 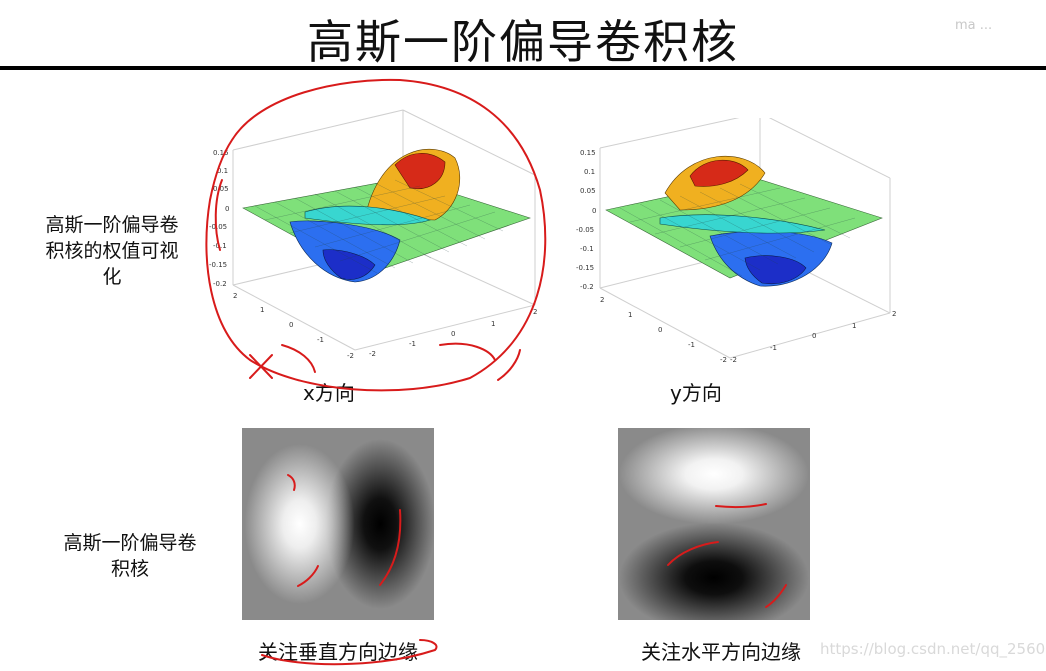 What do you see at coordinates (385, 326) in the screenshot?
I see `plot-x-xy-ticks: 2 1 0 -1 -2 2 1 0 -1 -2` at bounding box center [385, 326].